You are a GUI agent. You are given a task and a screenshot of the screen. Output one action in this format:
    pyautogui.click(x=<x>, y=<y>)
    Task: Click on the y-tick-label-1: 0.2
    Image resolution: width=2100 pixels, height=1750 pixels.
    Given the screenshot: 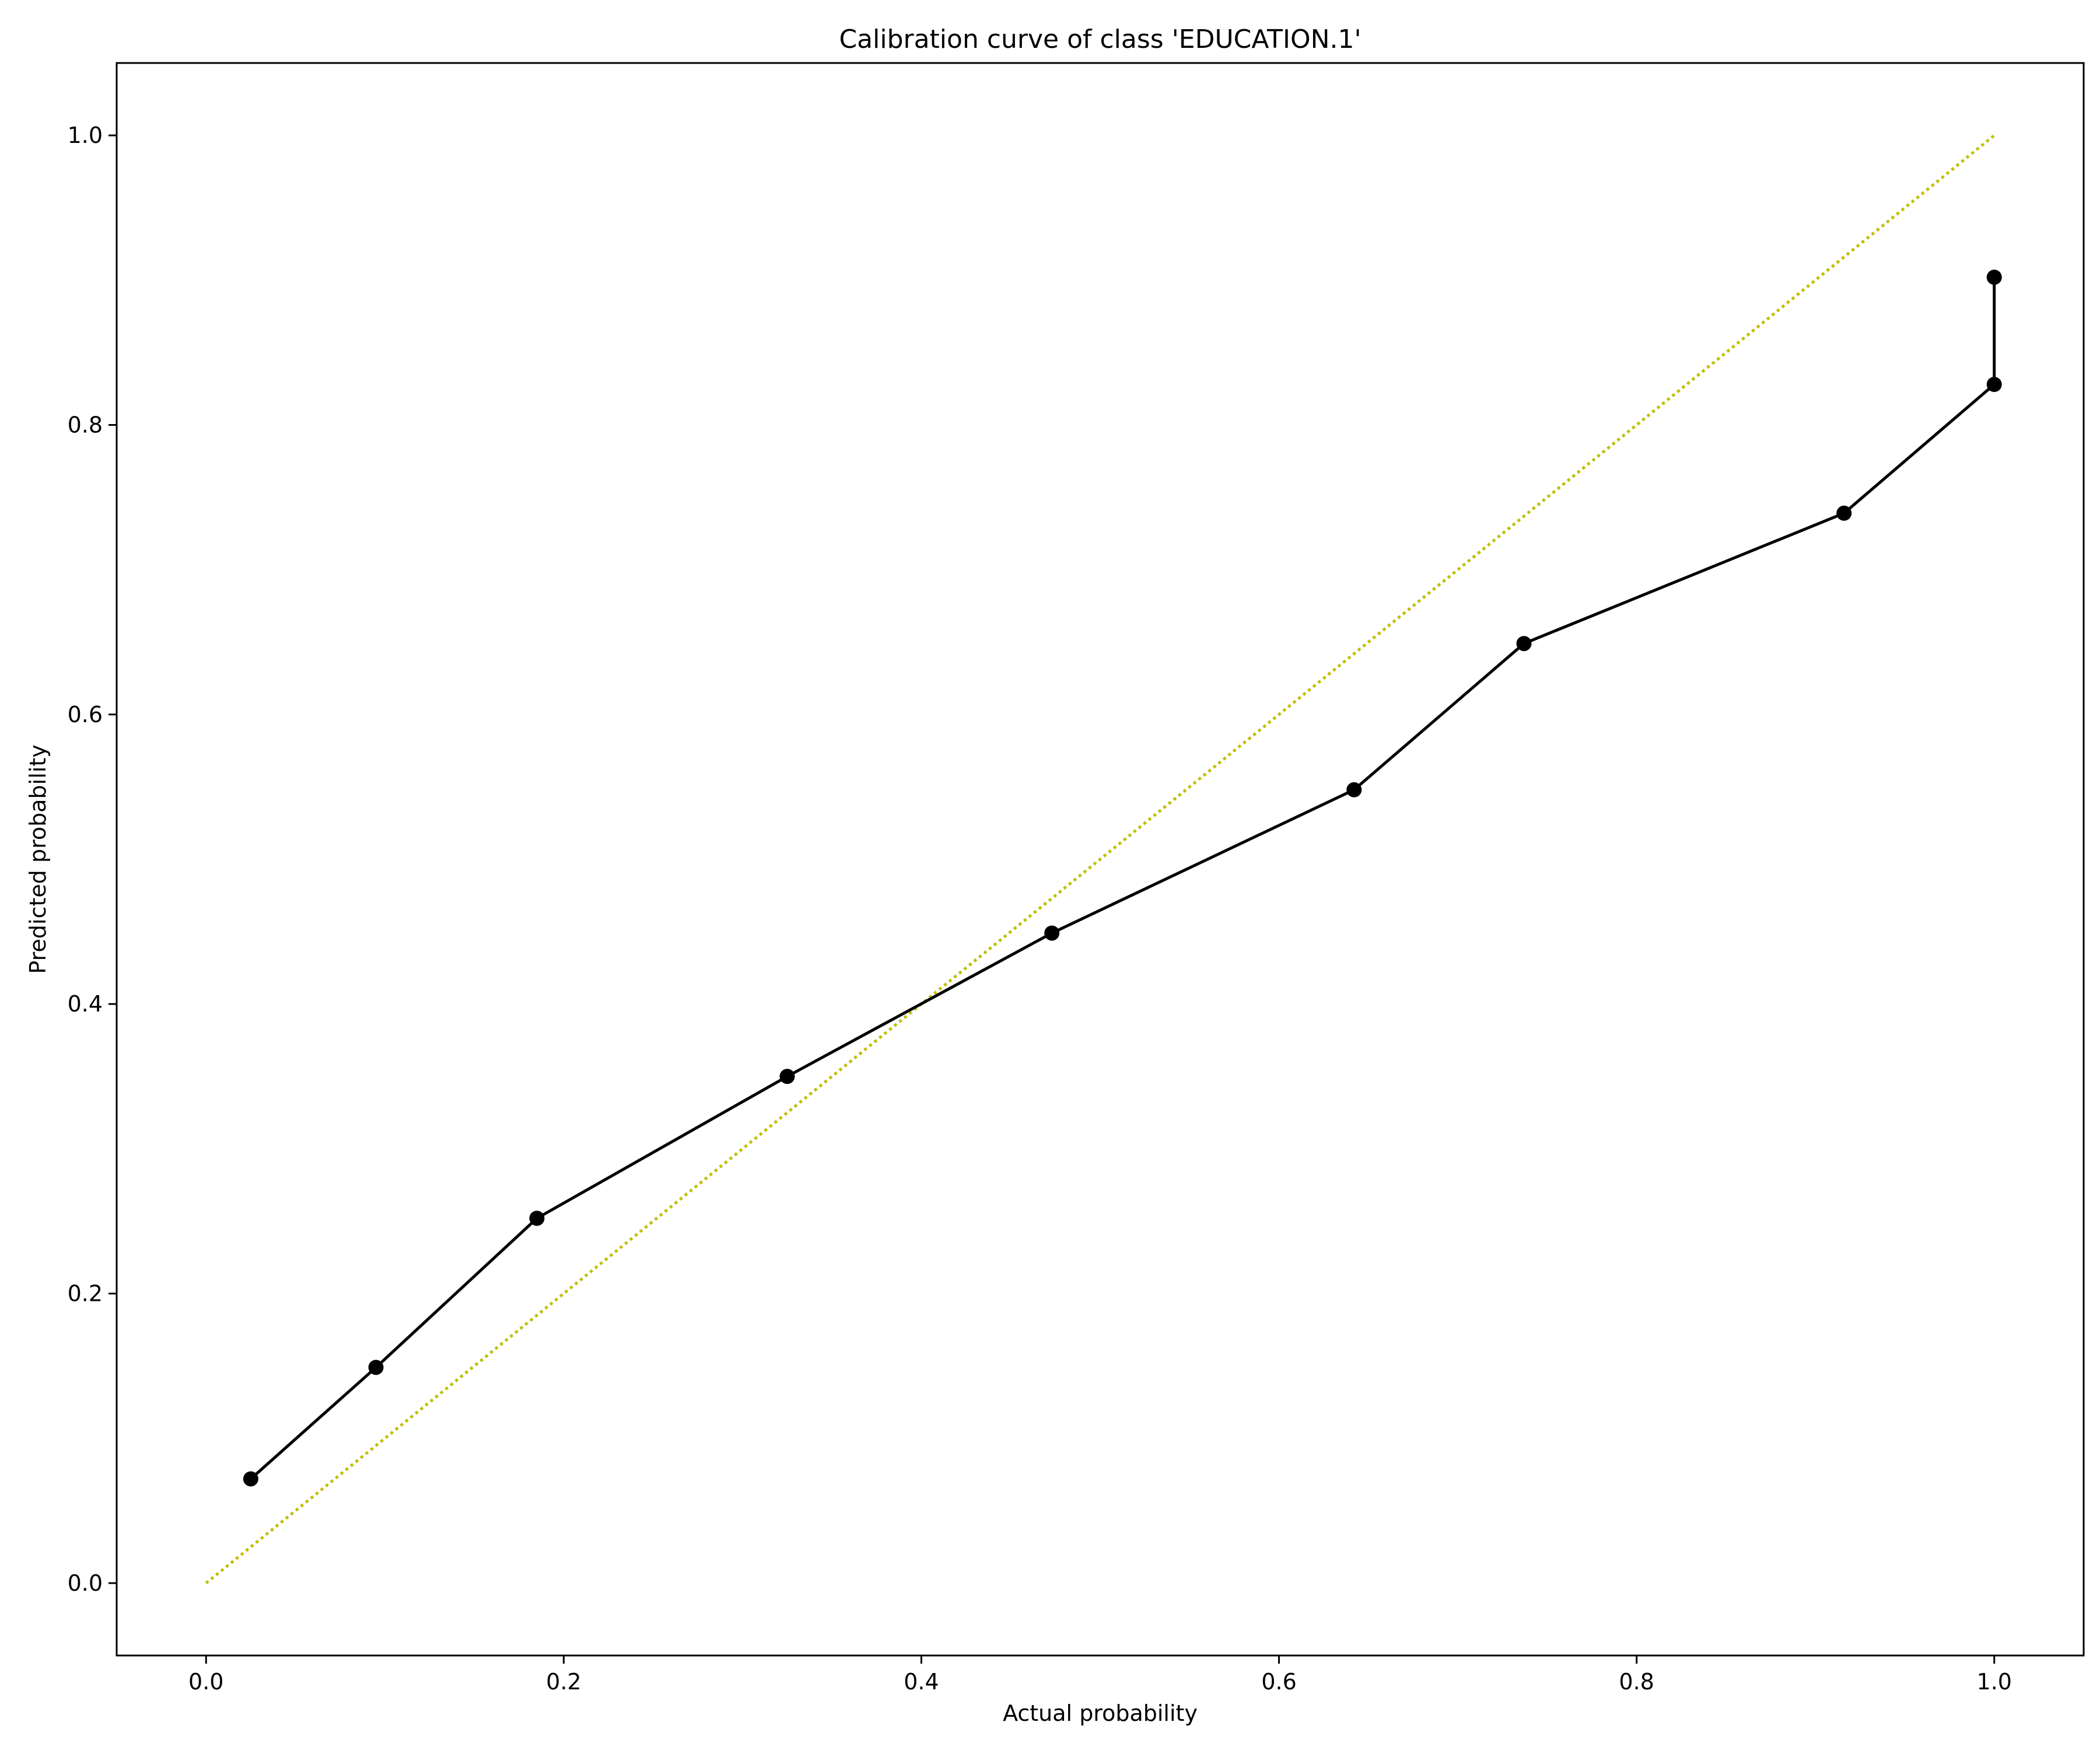 What is the action you would take?
    pyautogui.click(x=85, y=1294)
    